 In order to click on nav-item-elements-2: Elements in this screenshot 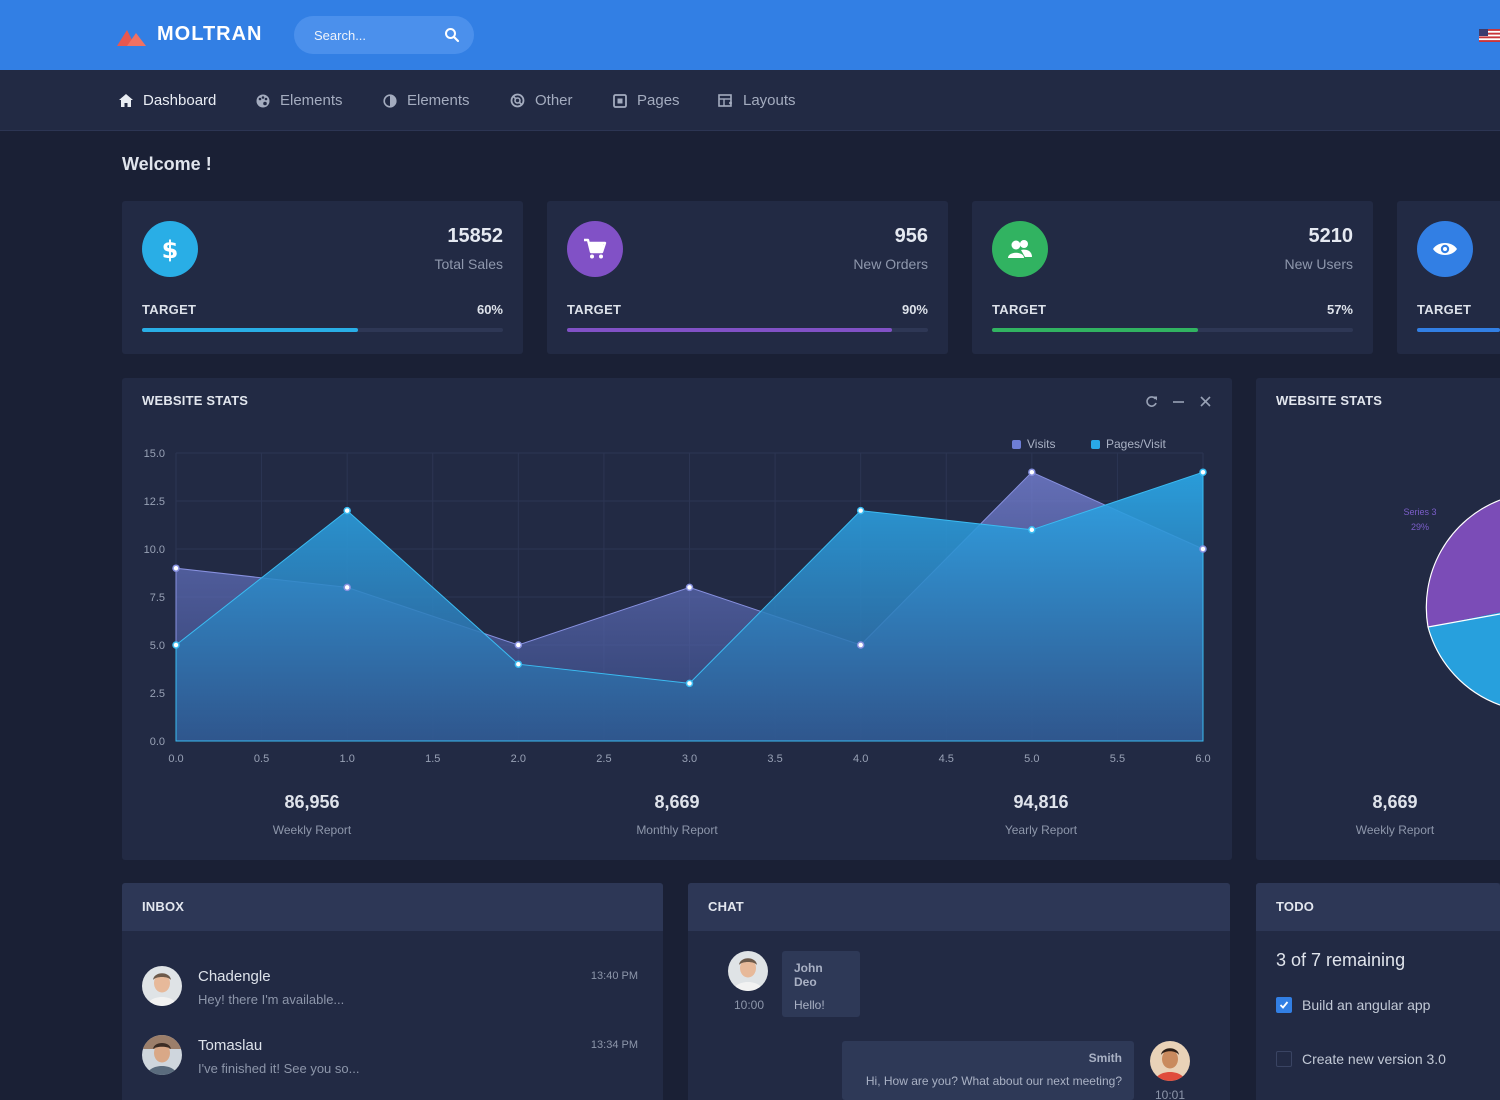, I will do `click(426, 100)`.